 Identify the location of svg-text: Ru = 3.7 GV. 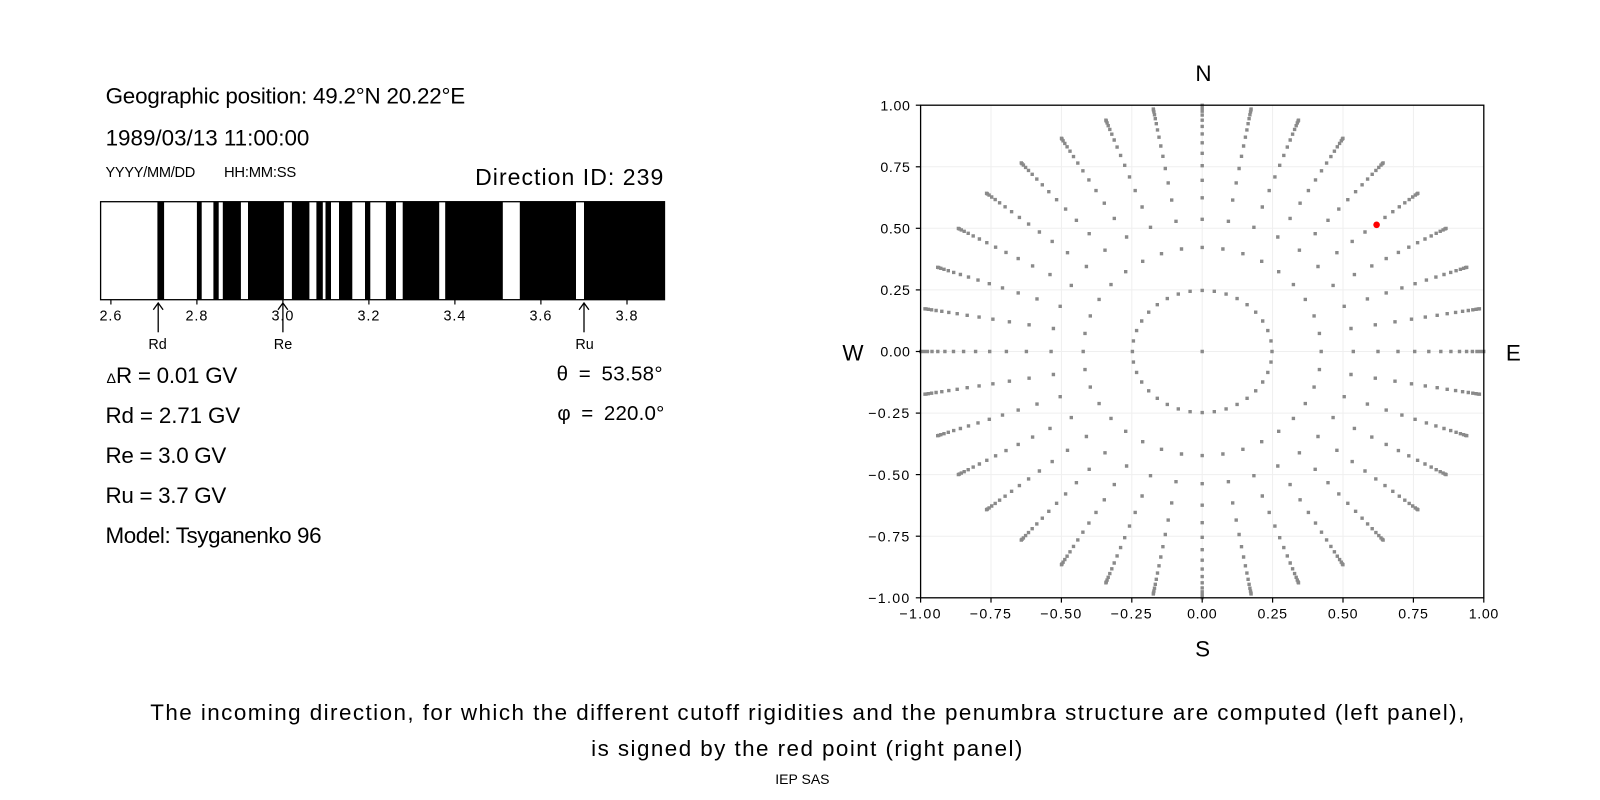
(166, 495).